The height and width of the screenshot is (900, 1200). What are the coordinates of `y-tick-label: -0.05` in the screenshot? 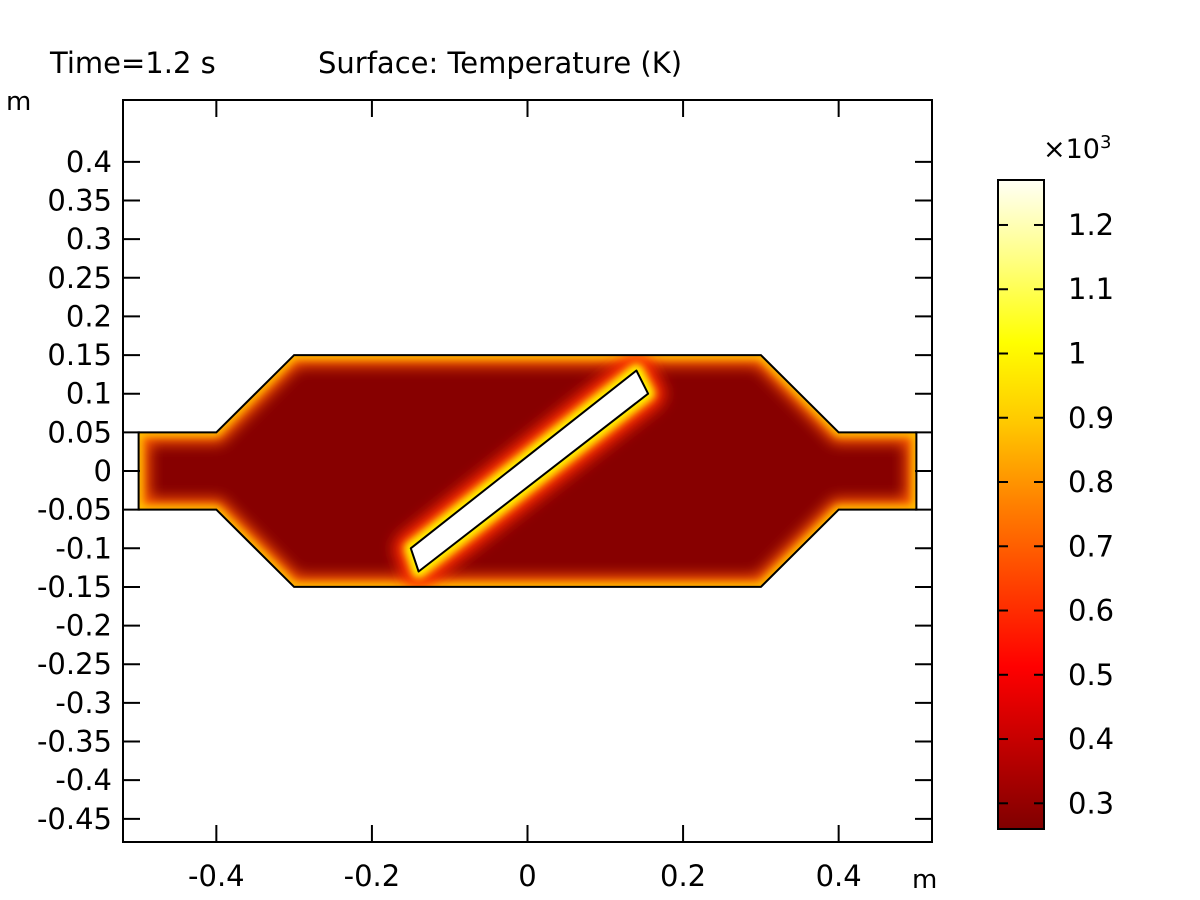 It's located at (74, 510).